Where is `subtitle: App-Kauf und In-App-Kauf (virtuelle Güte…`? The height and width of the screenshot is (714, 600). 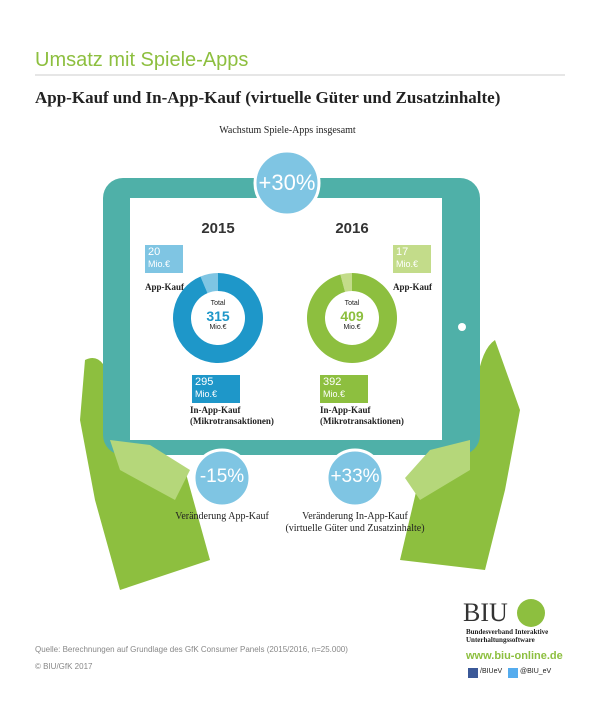 subtitle: App-Kauf und In-App-Kauf (virtuelle Güte… is located at coordinates (268, 97).